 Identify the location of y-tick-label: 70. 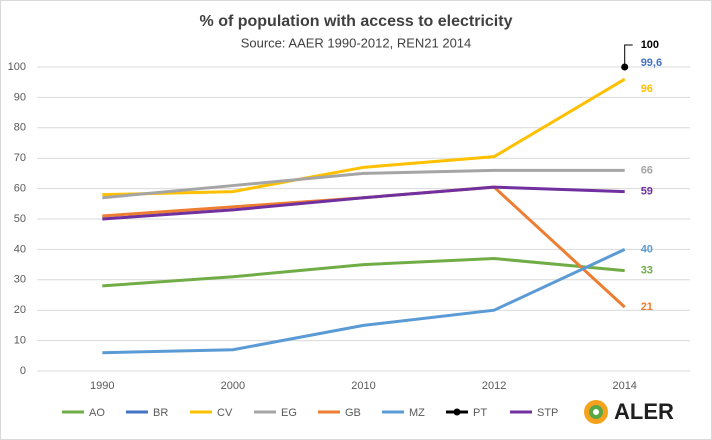
(20, 158).